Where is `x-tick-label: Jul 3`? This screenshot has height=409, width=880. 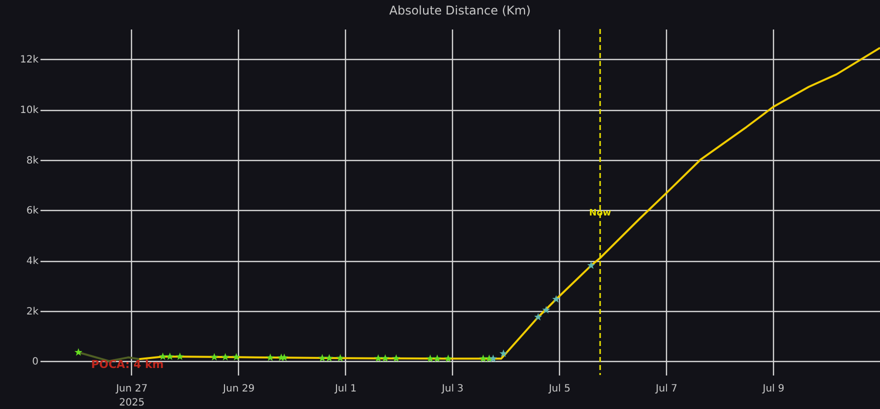 x-tick-label: Jul 3 is located at coordinates (452, 389).